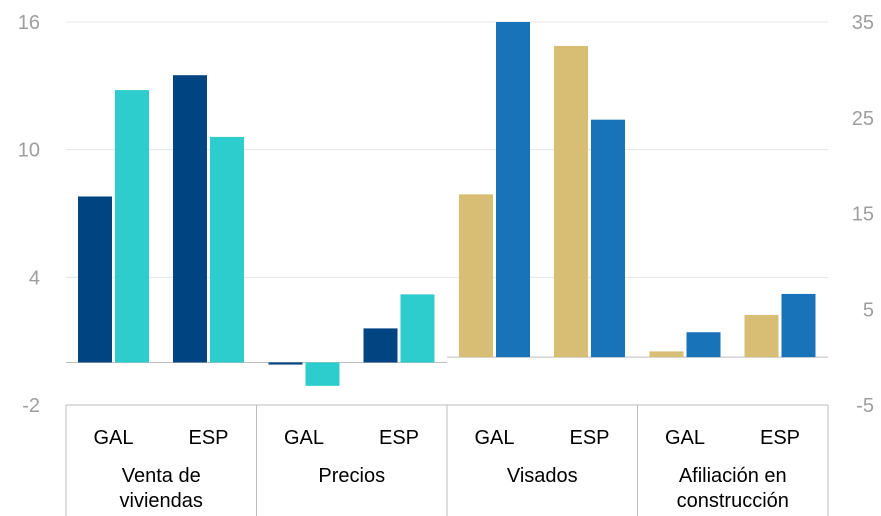 This screenshot has width=881, height=516. I want to click on left-tick-label: 10, so click(29, 151).